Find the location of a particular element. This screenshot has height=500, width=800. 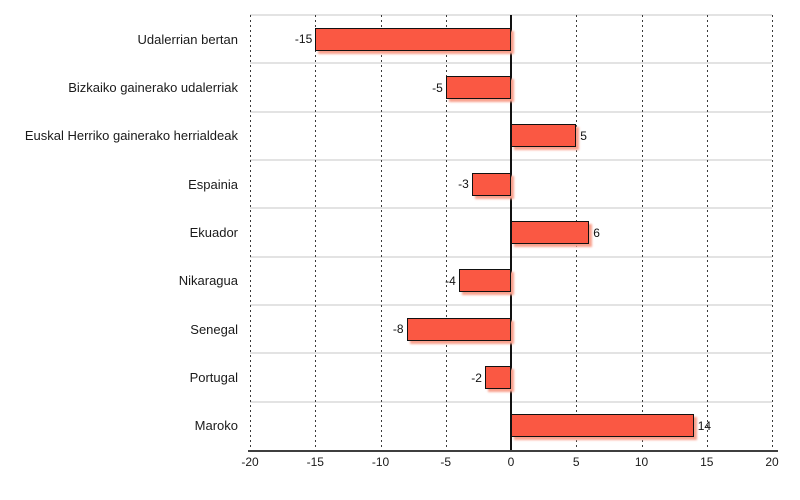

x-tick-label: 20 is located at coordinates (772, 462).